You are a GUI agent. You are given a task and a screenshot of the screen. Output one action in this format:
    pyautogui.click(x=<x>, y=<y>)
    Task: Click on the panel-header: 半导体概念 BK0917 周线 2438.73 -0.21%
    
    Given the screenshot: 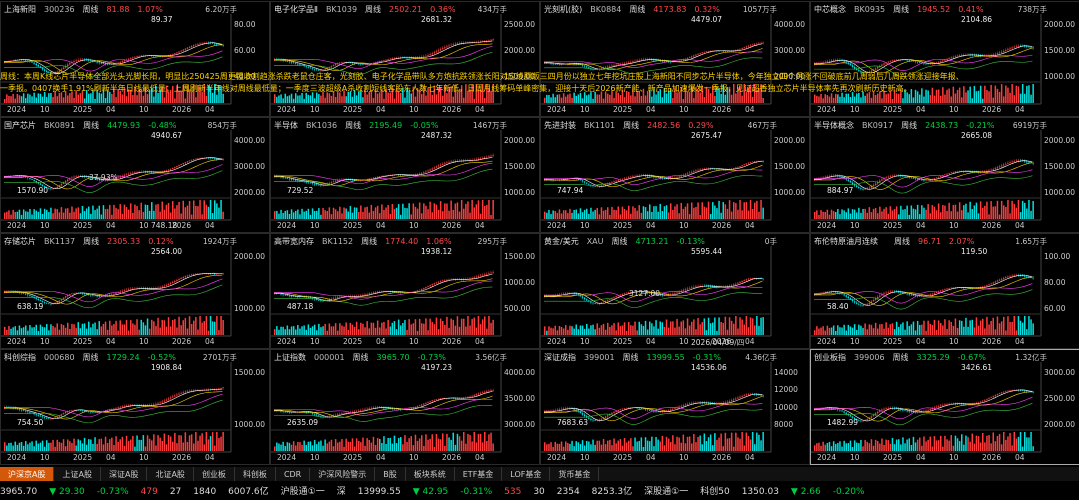 What is the action you would take?
    pyautogui.click(x=908, y=125)
    